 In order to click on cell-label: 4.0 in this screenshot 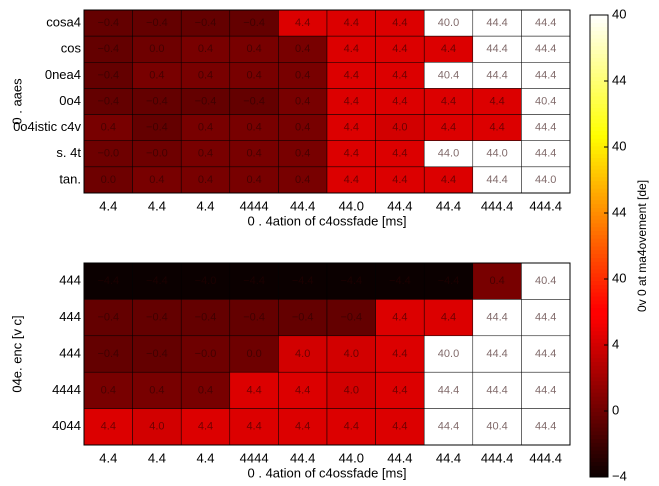, I will do `click(399, 128)`.